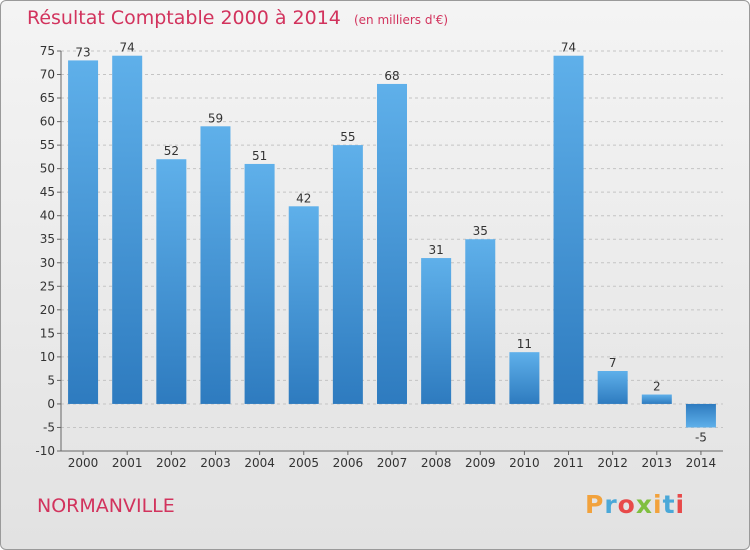 This screenshot has height=550, width=750. What do you see at coordinates (45, 251) in the screenshot?
I see `y-tick-labels: -10 -5 0 5 10 15 20 25 30 35 40 45 50 55 60 65 70 75` at bounding box center [45, 251].